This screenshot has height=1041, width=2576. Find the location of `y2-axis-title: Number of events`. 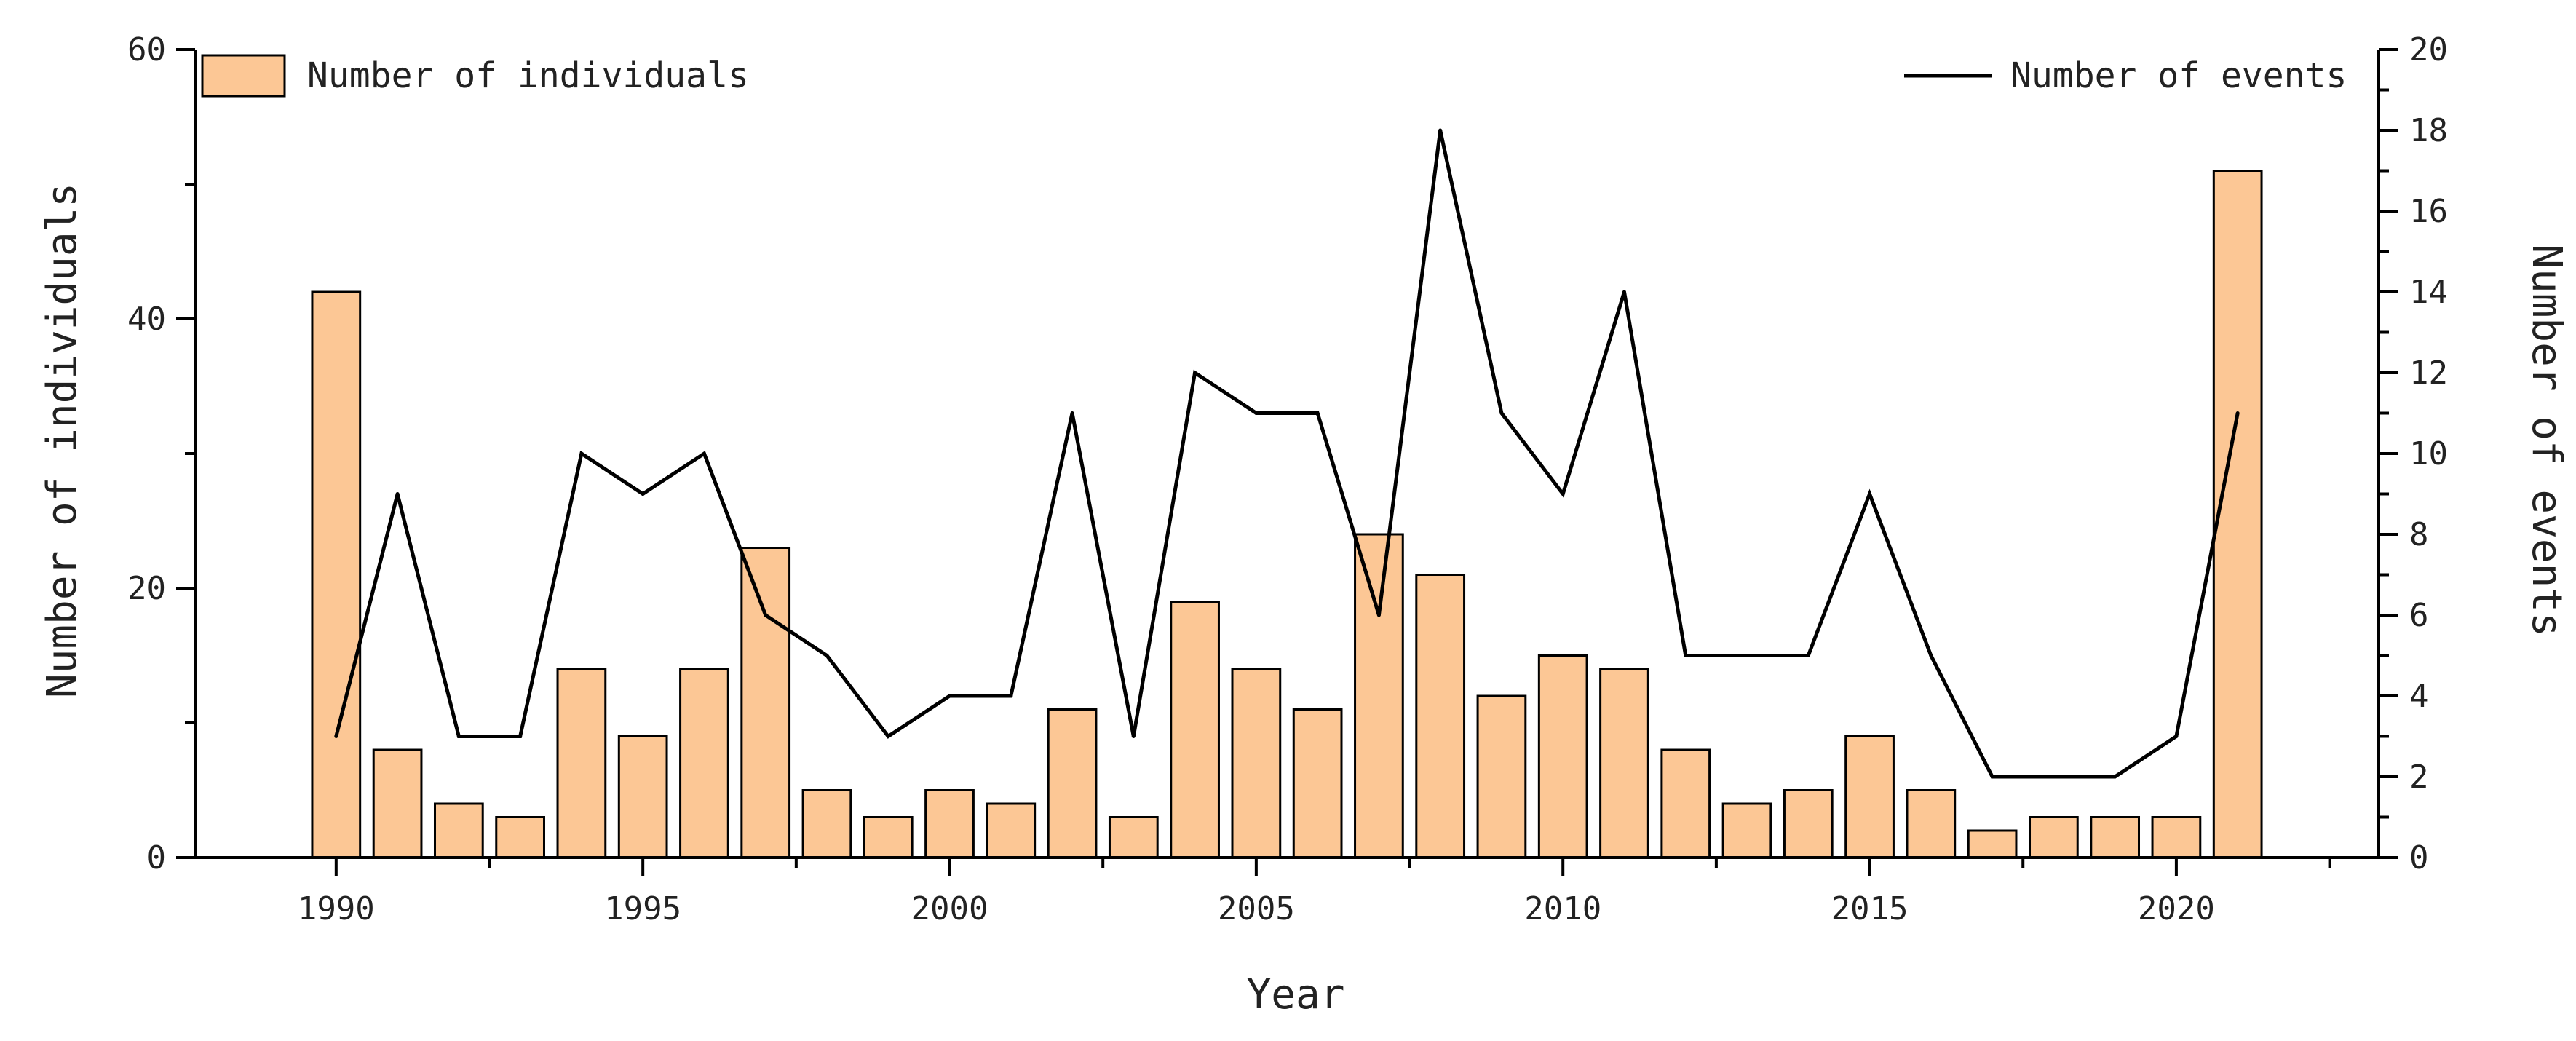

y2-axis-title: Number of events is located at coordinates (2546, 440).